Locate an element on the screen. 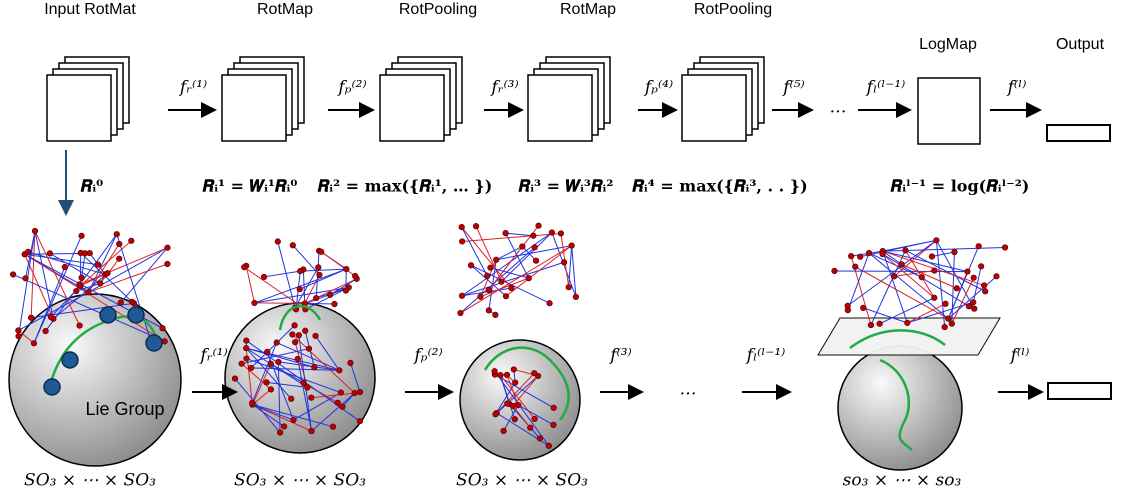  function-label: fₗ⁽ˡ⁻¹⁾ is located at coordinates (765, 356).